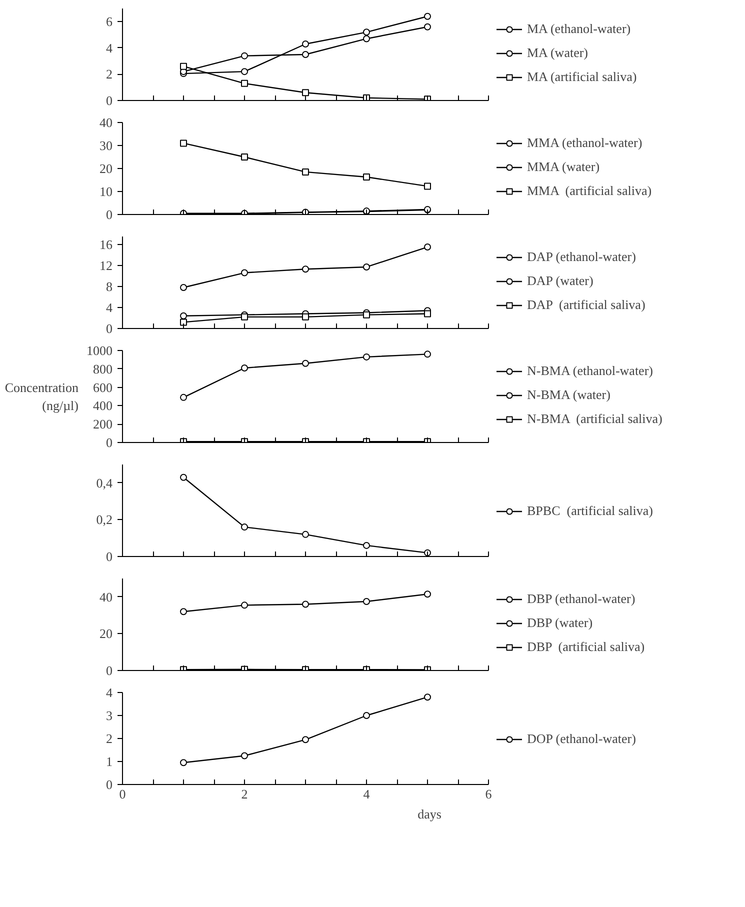 The image size is (745, 907). What do you see at coordinates (41, 396) in the screenshot?
I see `y-axis-title: Concentration (ng/µl)` at bounding box center [41, 396].